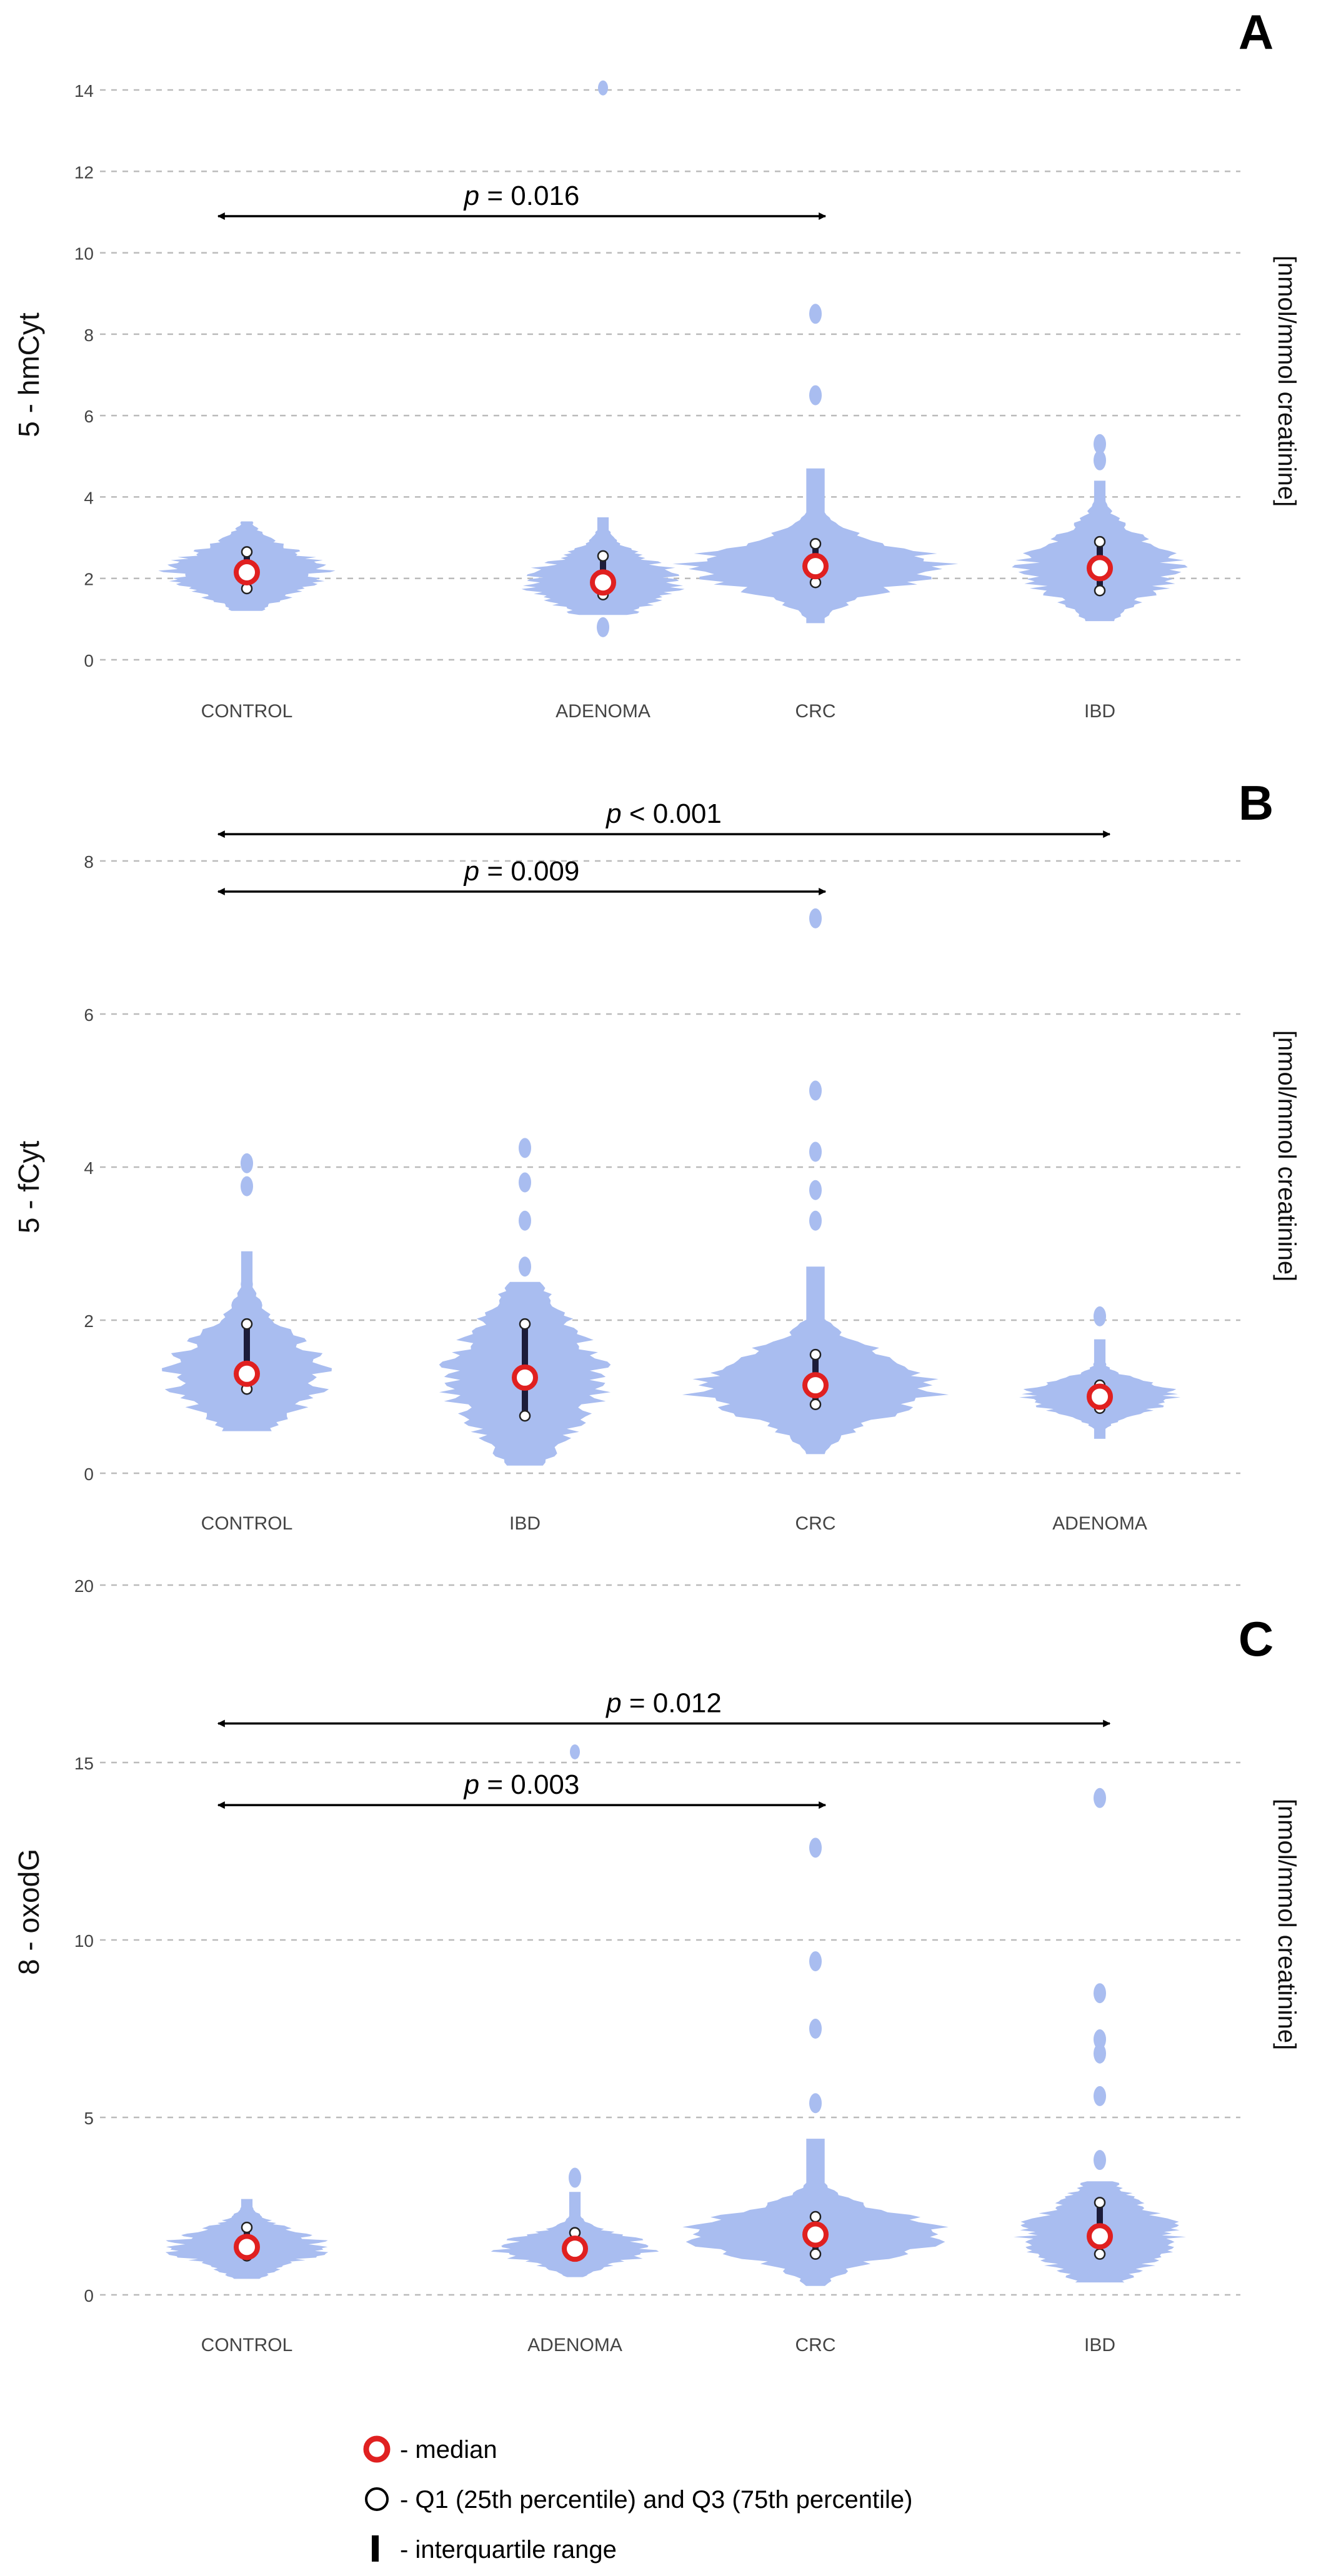  Describe the element at coordinates (28, 1912) in the screenshot. I see `panel-c-y-axis-label: 8 - oxodG` at that location.